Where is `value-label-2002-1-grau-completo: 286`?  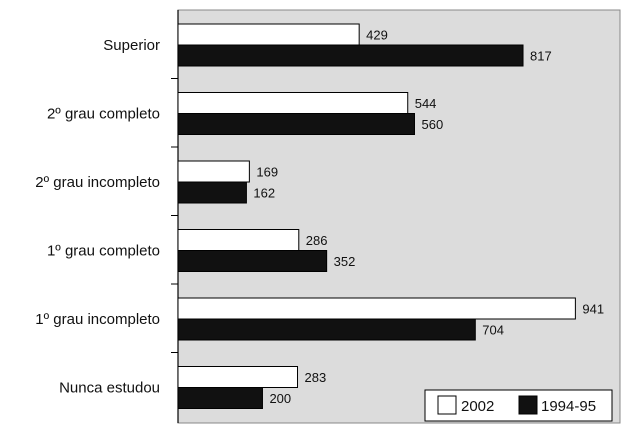 value-label-2002-1-grau-completo: 286 is located at coordinates (317, 240).